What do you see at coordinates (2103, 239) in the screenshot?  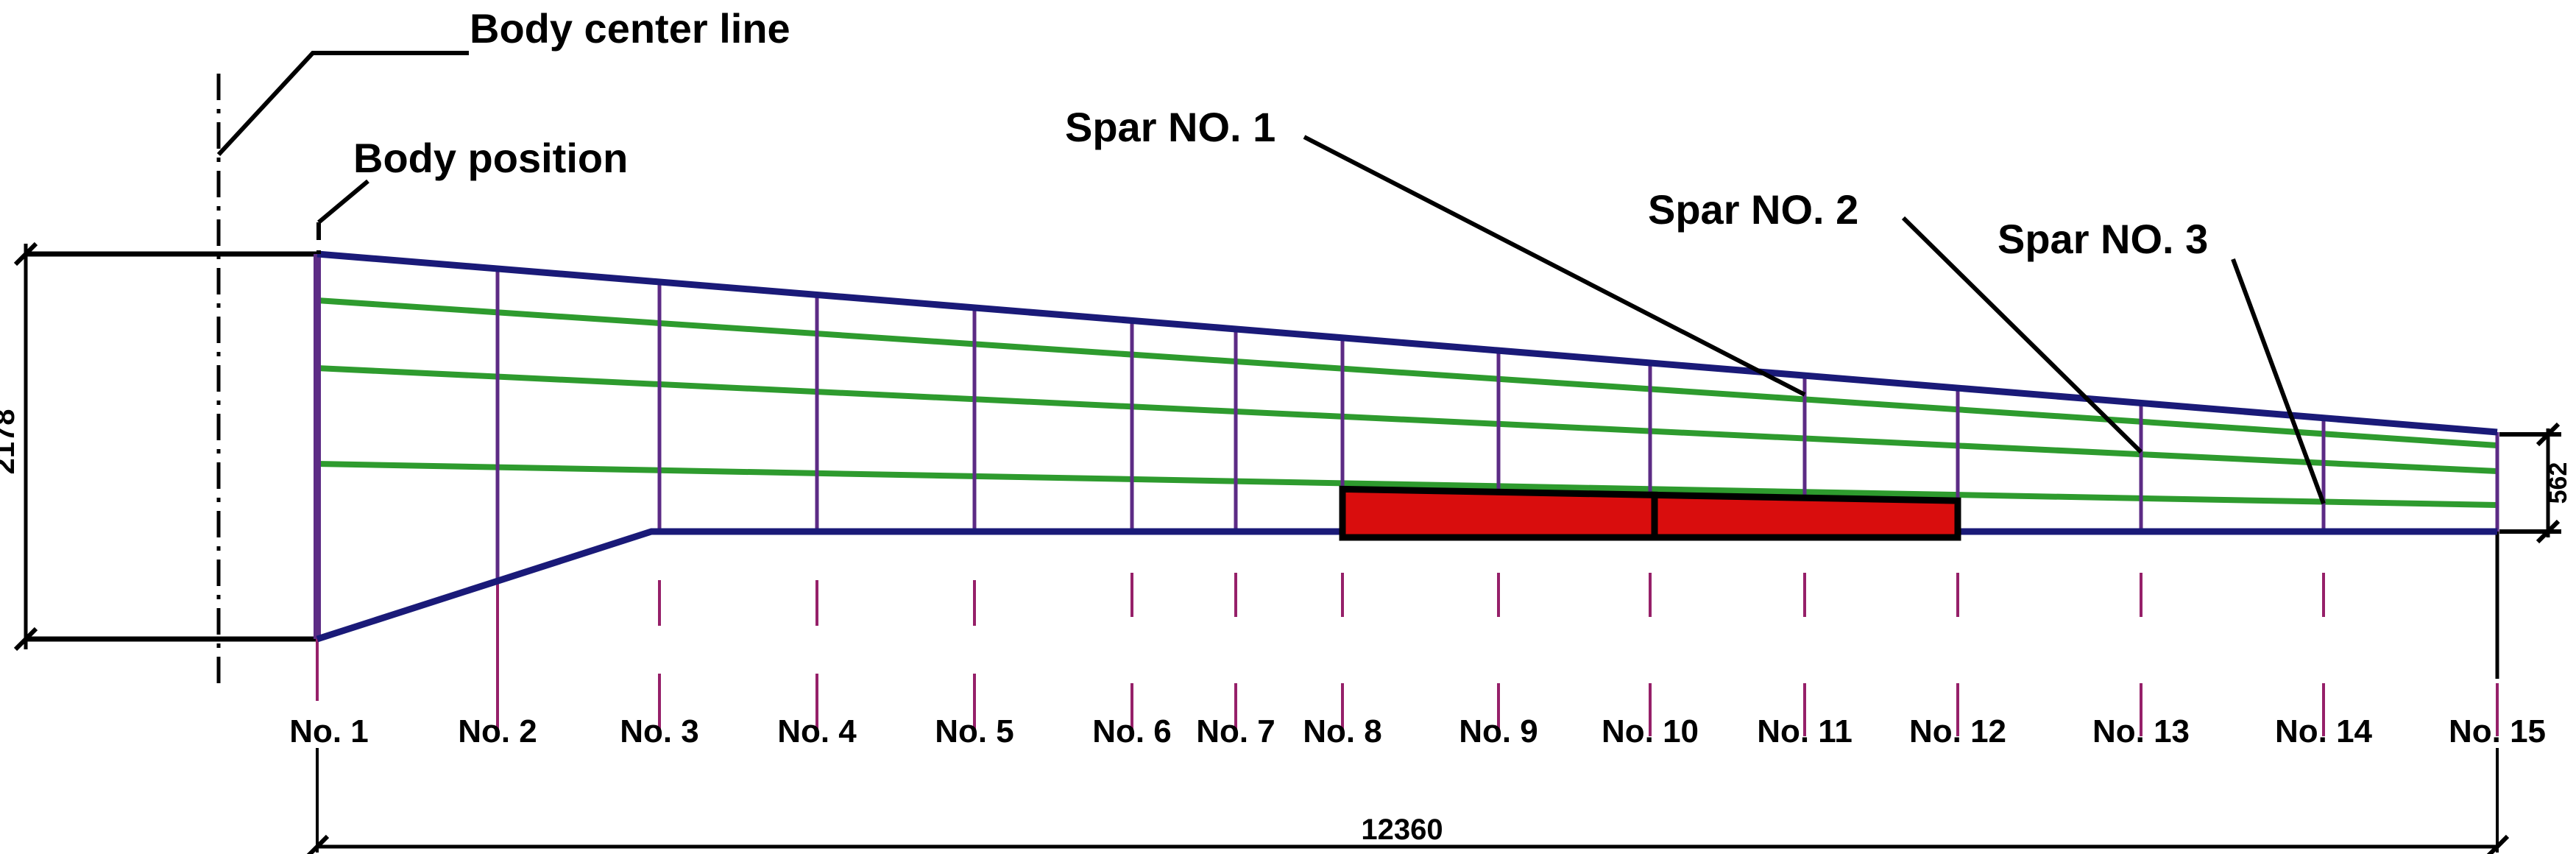 I see `spar-label-3: Spar NO. 3` at bounding box center [2103, 239].